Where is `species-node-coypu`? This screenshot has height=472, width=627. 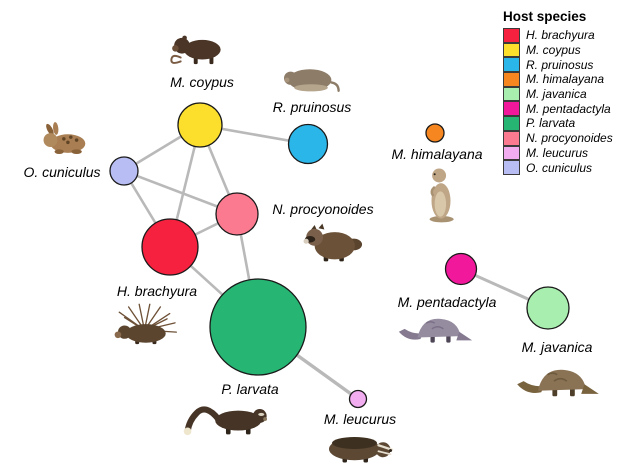
species-node-coypu is located at coordinates (200, 125).